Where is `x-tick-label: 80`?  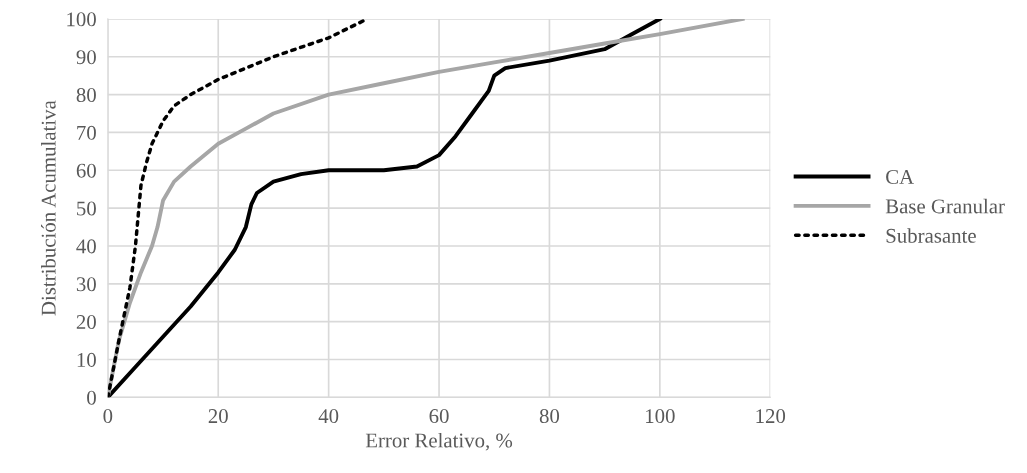
x-tick-label: 80 is located at coordinates (549, 416).